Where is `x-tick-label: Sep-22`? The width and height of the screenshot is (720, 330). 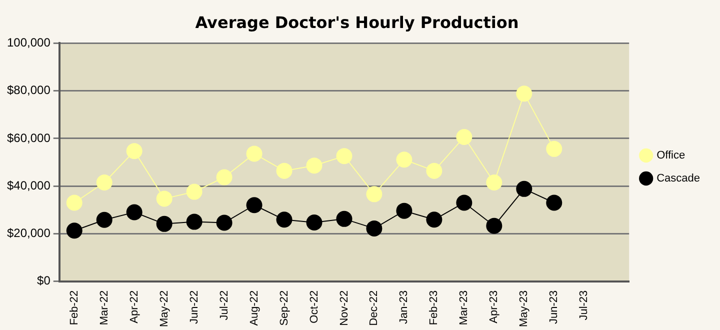 x-tick-label: Sep-22 is located at coordinates (284, 308).